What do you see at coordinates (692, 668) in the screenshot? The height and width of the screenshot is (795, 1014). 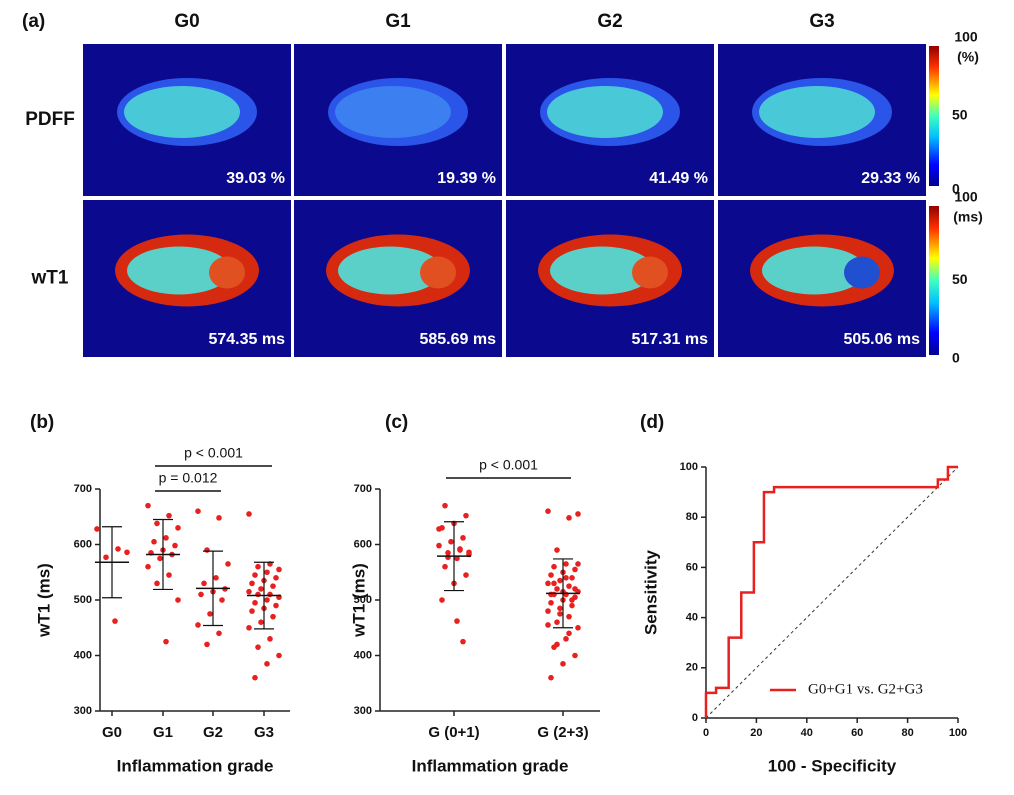 I see `y-tick-label: 20` at bounding box center [692, 668].